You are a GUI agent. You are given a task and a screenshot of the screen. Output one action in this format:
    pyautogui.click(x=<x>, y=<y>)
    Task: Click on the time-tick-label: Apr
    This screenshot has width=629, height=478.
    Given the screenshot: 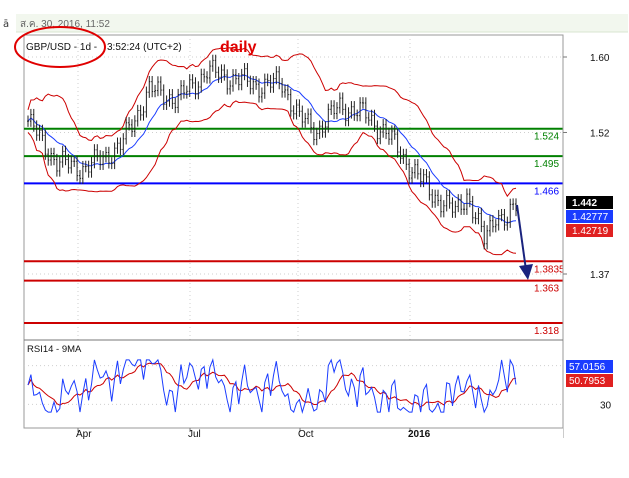 What is the action you would take?
    pyautogui.click(x=84, y=434)
    